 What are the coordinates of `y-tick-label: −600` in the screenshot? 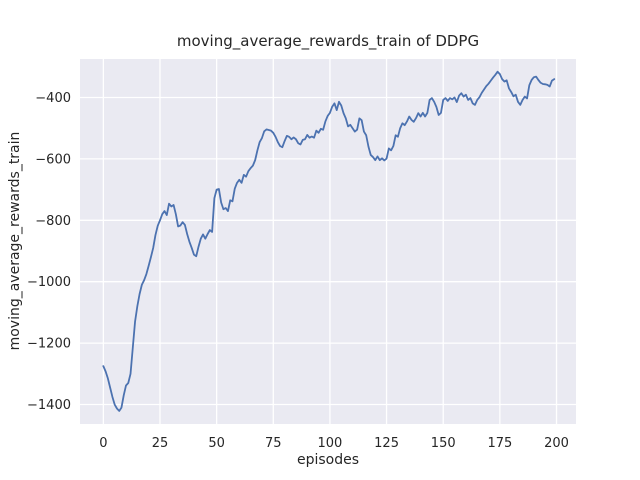 It's located at (53, 159).